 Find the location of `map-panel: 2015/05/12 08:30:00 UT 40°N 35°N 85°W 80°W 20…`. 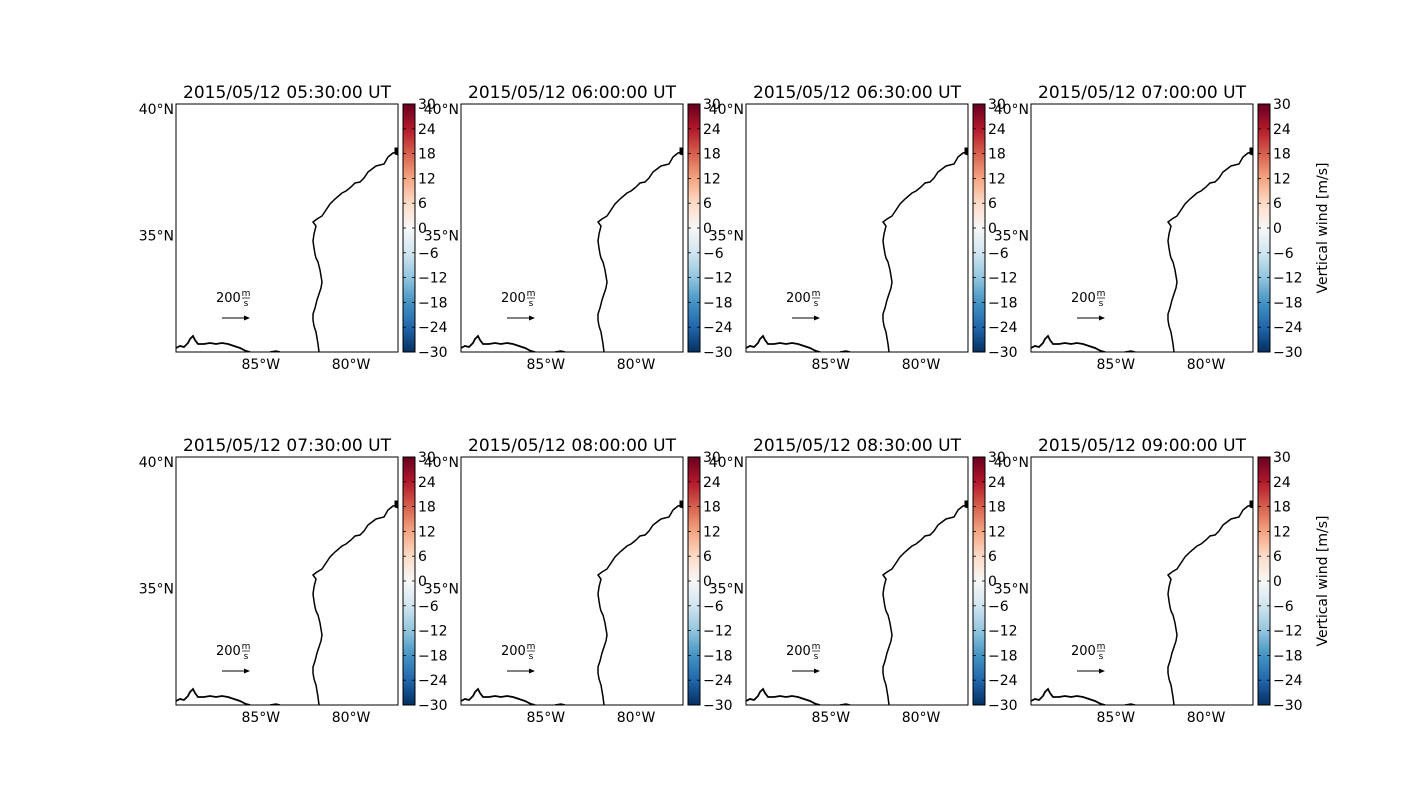

map-panel: 2015/05/12 08:30:00 UT 40°N 35°N 85°W 80°W 20… is located at coordinates (877, 581).